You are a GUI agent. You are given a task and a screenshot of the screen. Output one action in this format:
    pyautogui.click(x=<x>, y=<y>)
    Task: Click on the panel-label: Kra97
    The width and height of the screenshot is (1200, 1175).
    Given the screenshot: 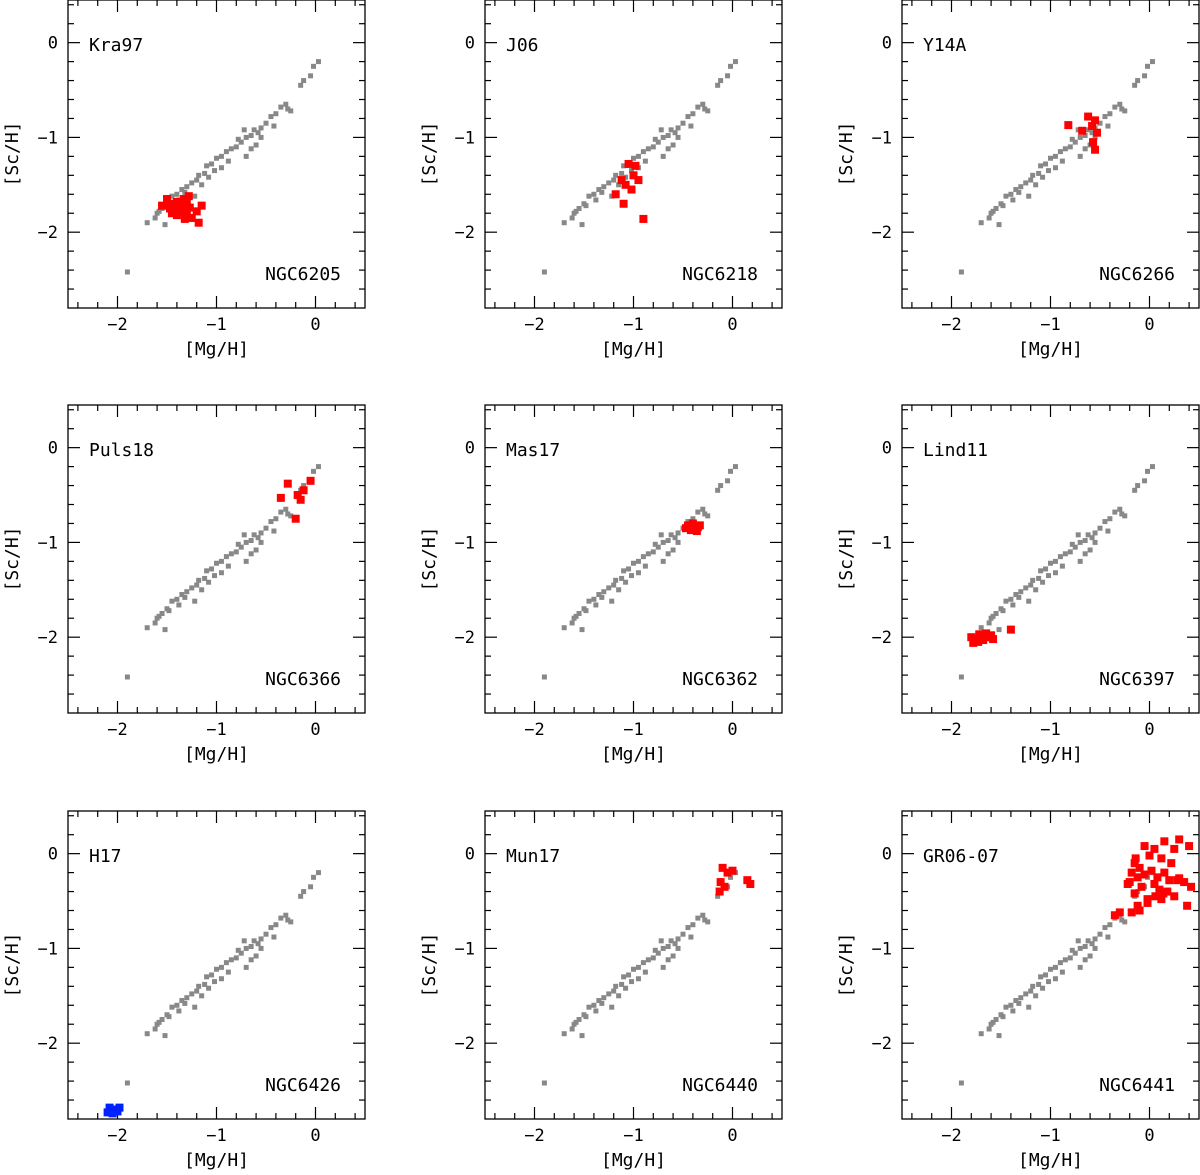 What is the action you would take?
    pyautogui.click(x=116, y=45)
    